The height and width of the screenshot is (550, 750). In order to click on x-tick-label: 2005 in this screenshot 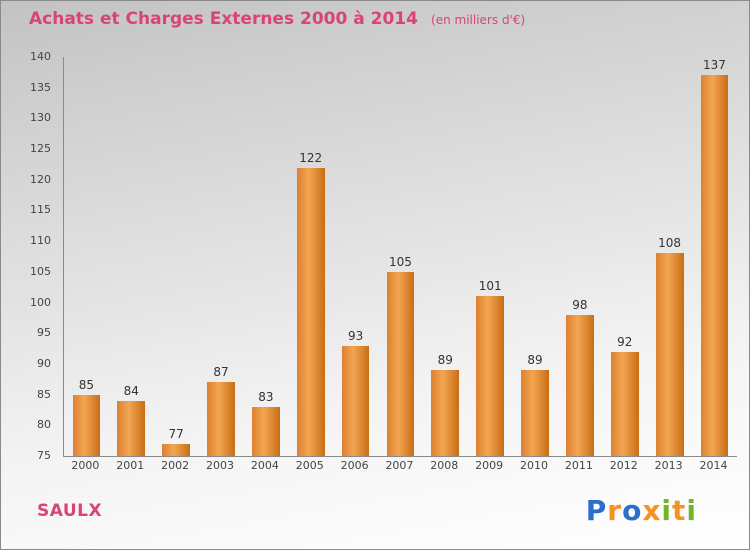, I will do `click(309, 465)`.